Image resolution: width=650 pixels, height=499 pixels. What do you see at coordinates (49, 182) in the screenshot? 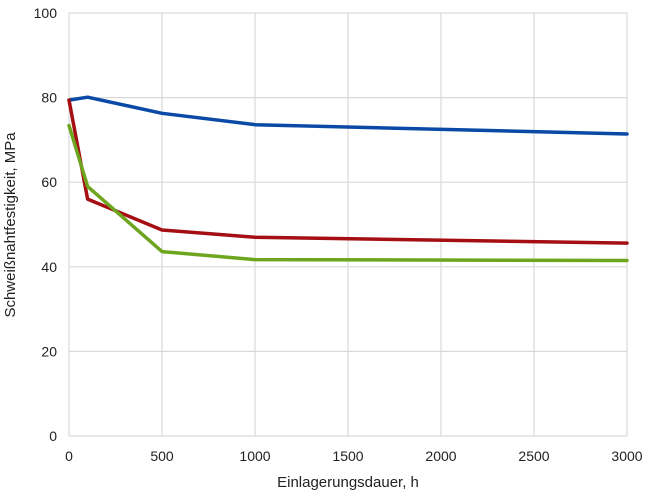
I see `y-tick-label: 60` at bounding box center [49, 182].